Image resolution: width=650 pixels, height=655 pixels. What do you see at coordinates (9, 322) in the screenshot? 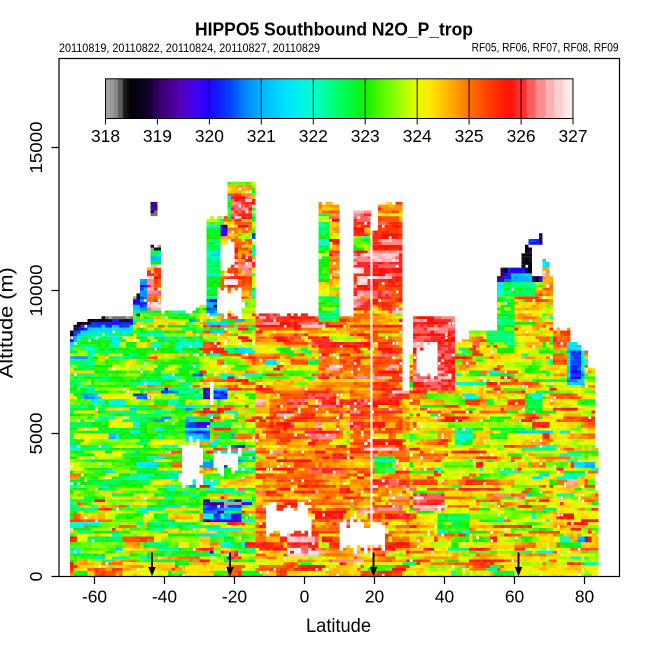
I see `svg-text: Altitude (m)` at bounding box center [9, 322].